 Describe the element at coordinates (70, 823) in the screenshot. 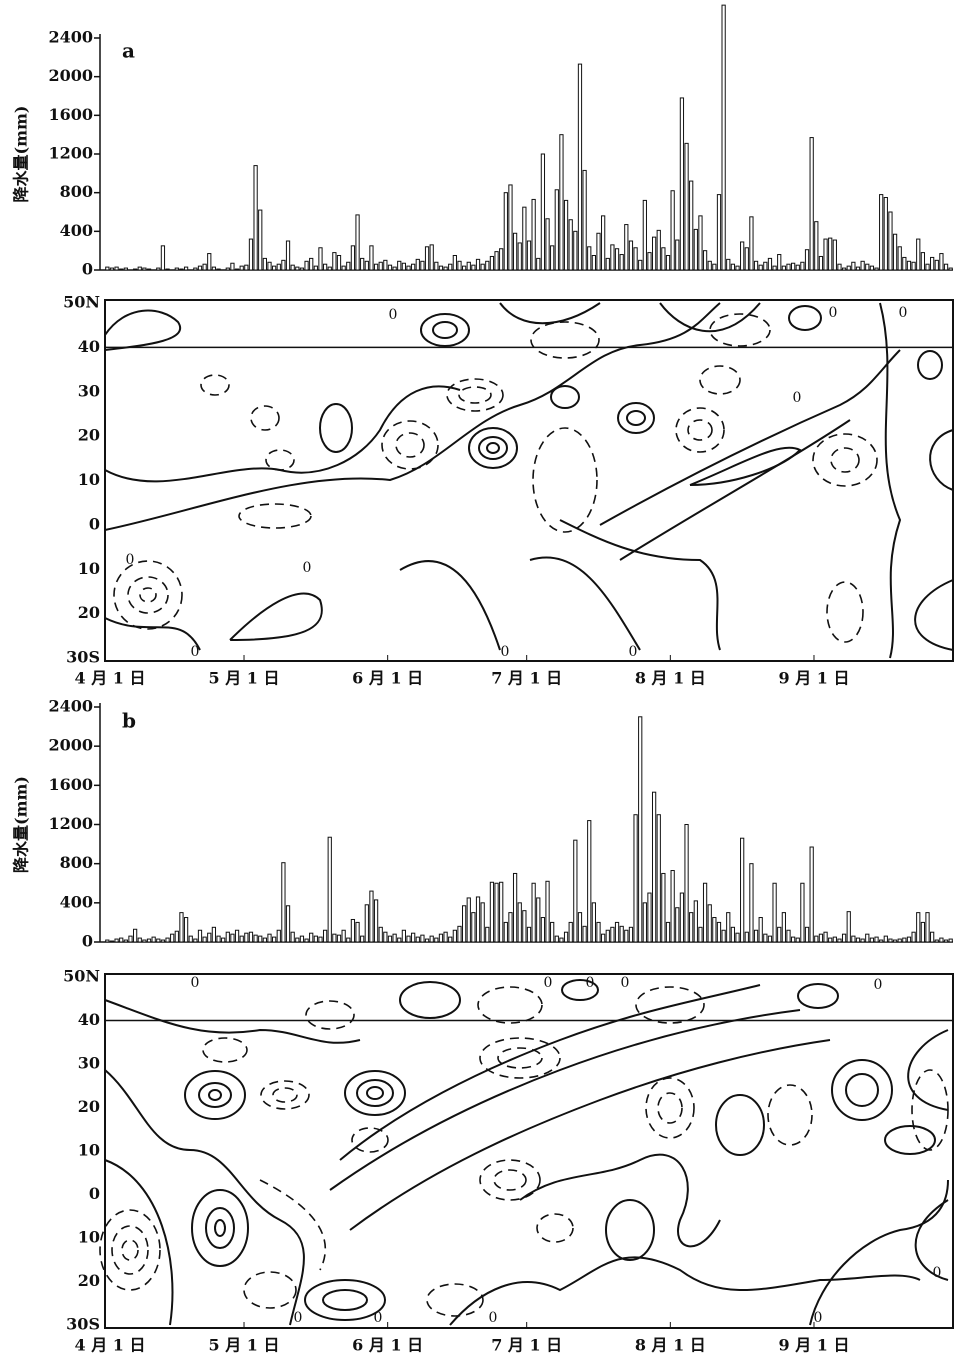

I see `y-tick-label: 1200` at that location.